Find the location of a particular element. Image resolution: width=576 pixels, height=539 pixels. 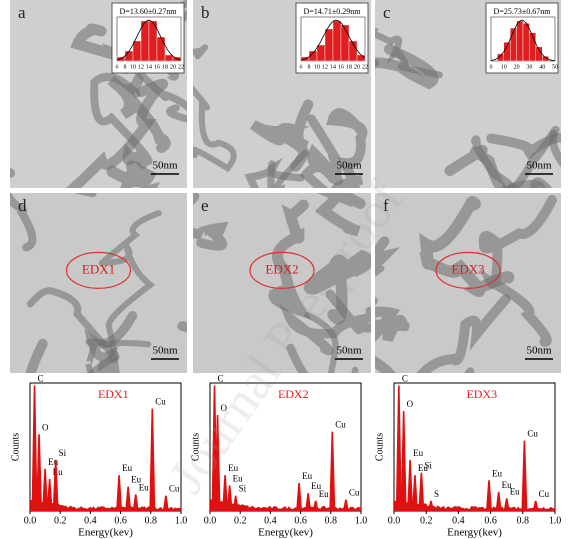

panel-label: d is located at coordinates (22, 205).